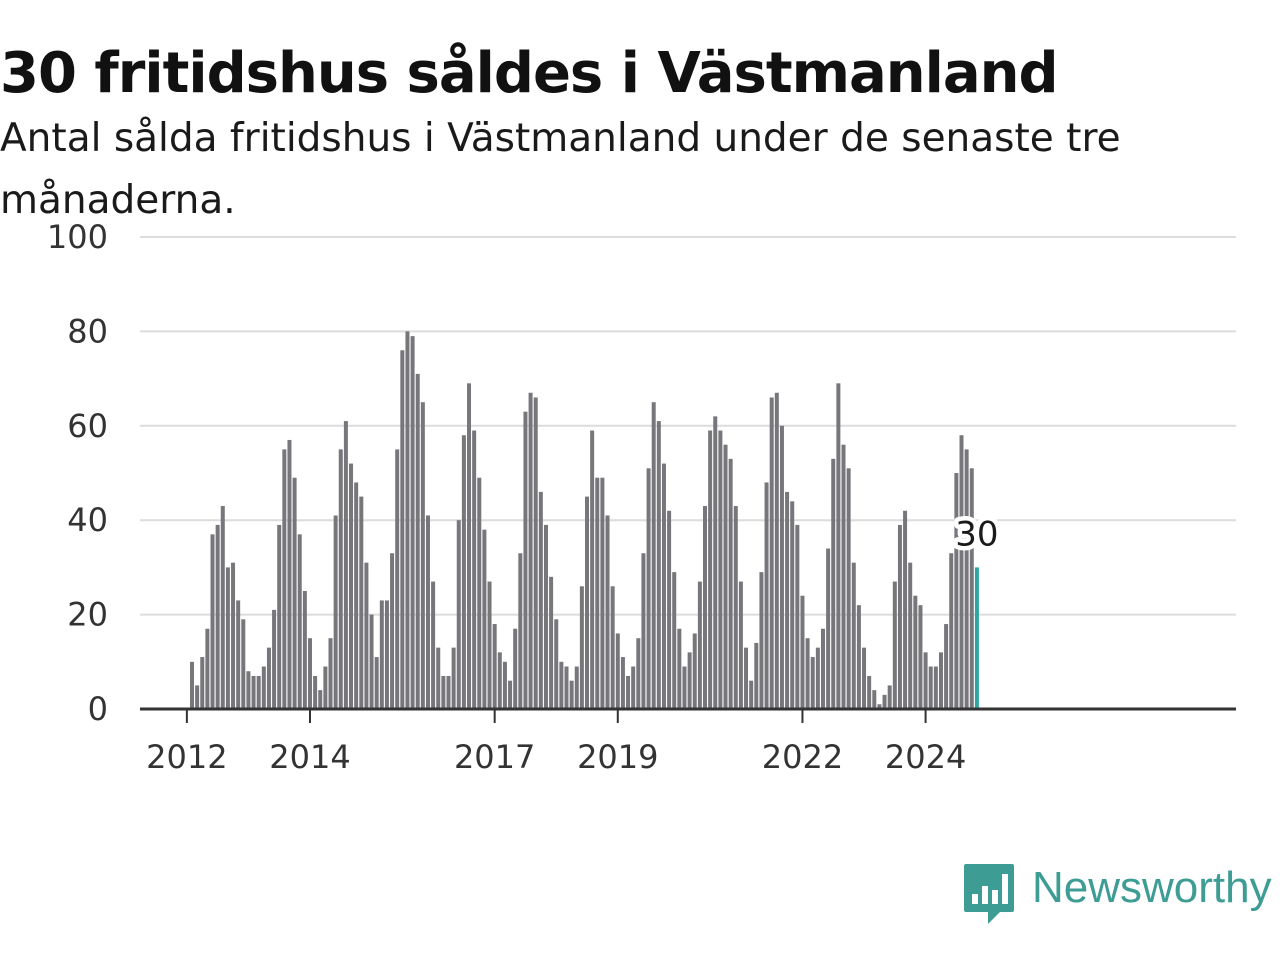  I want to click on newsworthy-logo: Newsworthy, so click(1120, 894).